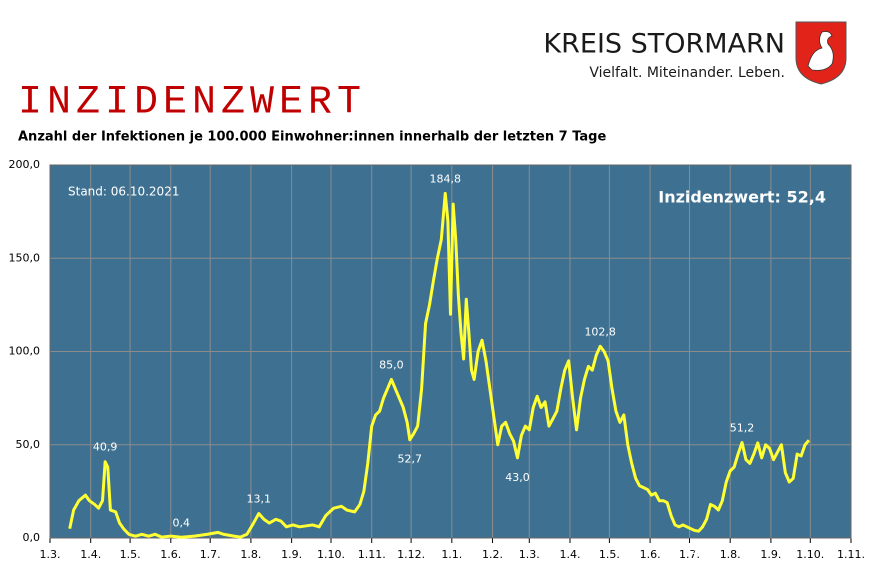 The height and width of the screenshot is (583, 869). Describe the element at coordinates (28, 444) in the screenshot. I see `y-tick-label: 50,0` at that location.